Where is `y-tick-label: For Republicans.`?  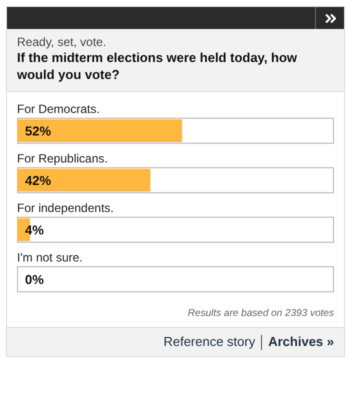 y-tick-label: For Republicans. is located at coordinates (62, 159).